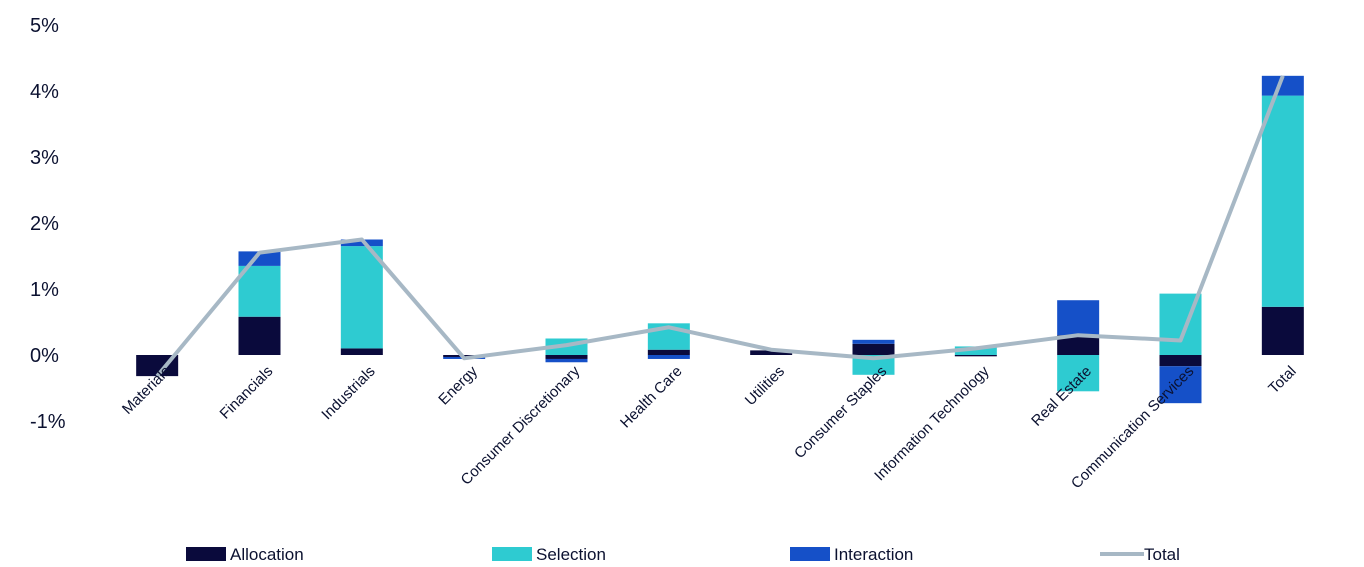 The image size is (1364, 567). Describe the element at coordinates (1162, 554) in the screenshot. I see `legend-label-total: Total` at that location.